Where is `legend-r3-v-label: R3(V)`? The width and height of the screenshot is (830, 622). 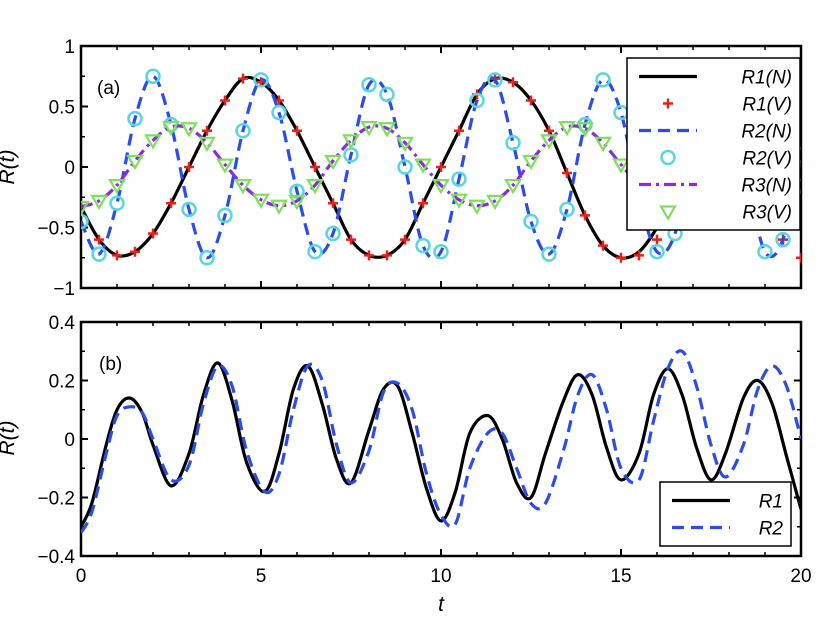
legend-r3-v-label: R3(V) is located at coordinates (767, 213).